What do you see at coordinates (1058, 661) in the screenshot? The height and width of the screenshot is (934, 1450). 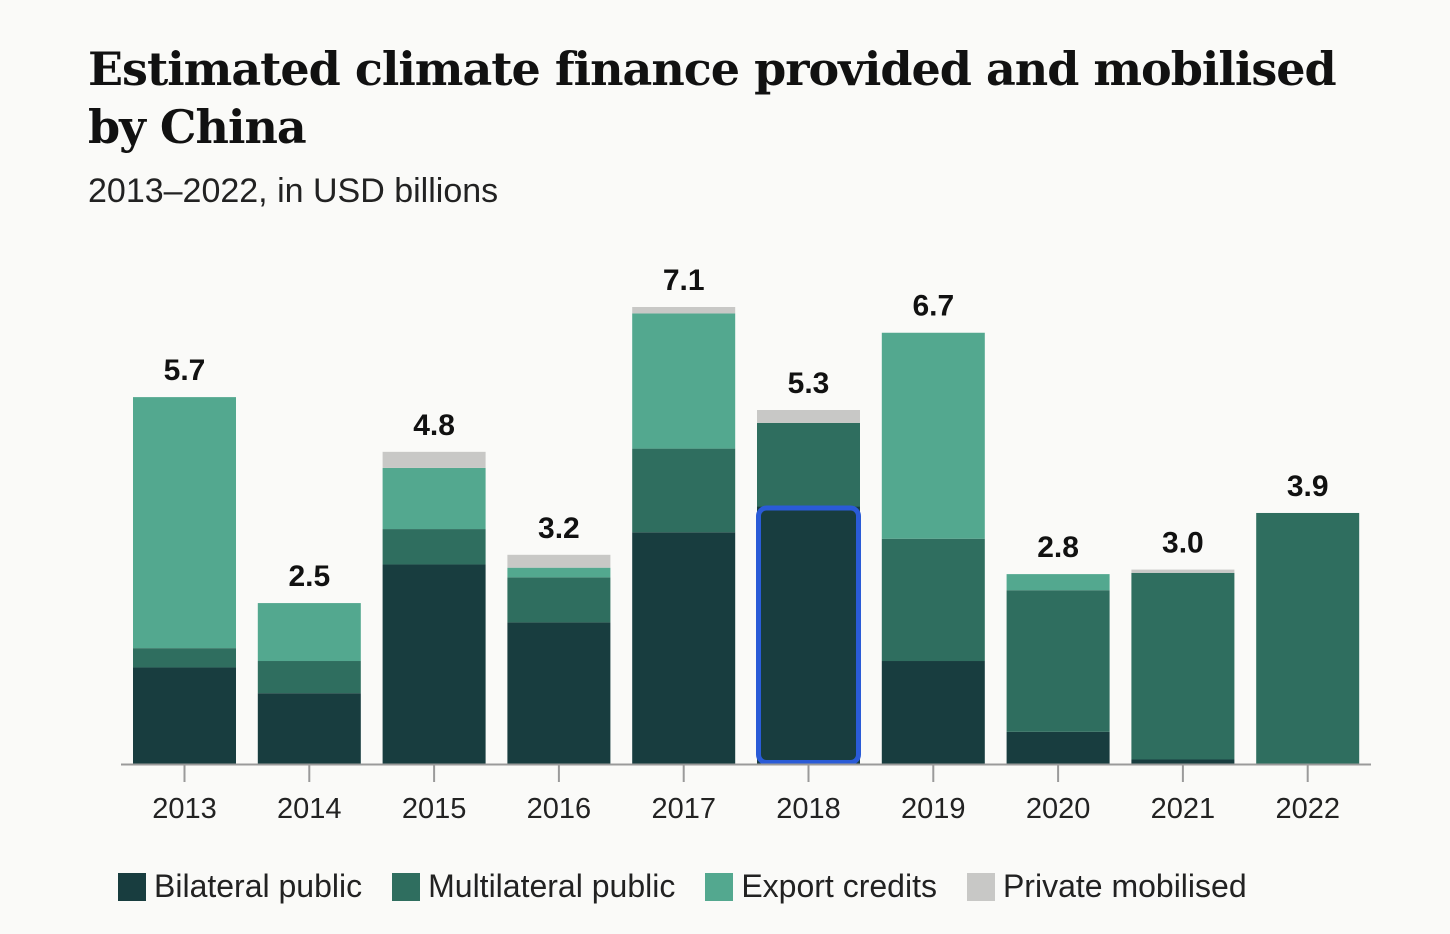 I see `bar-segment-2020-multilateral-public` at bounding box center [1058, 661].